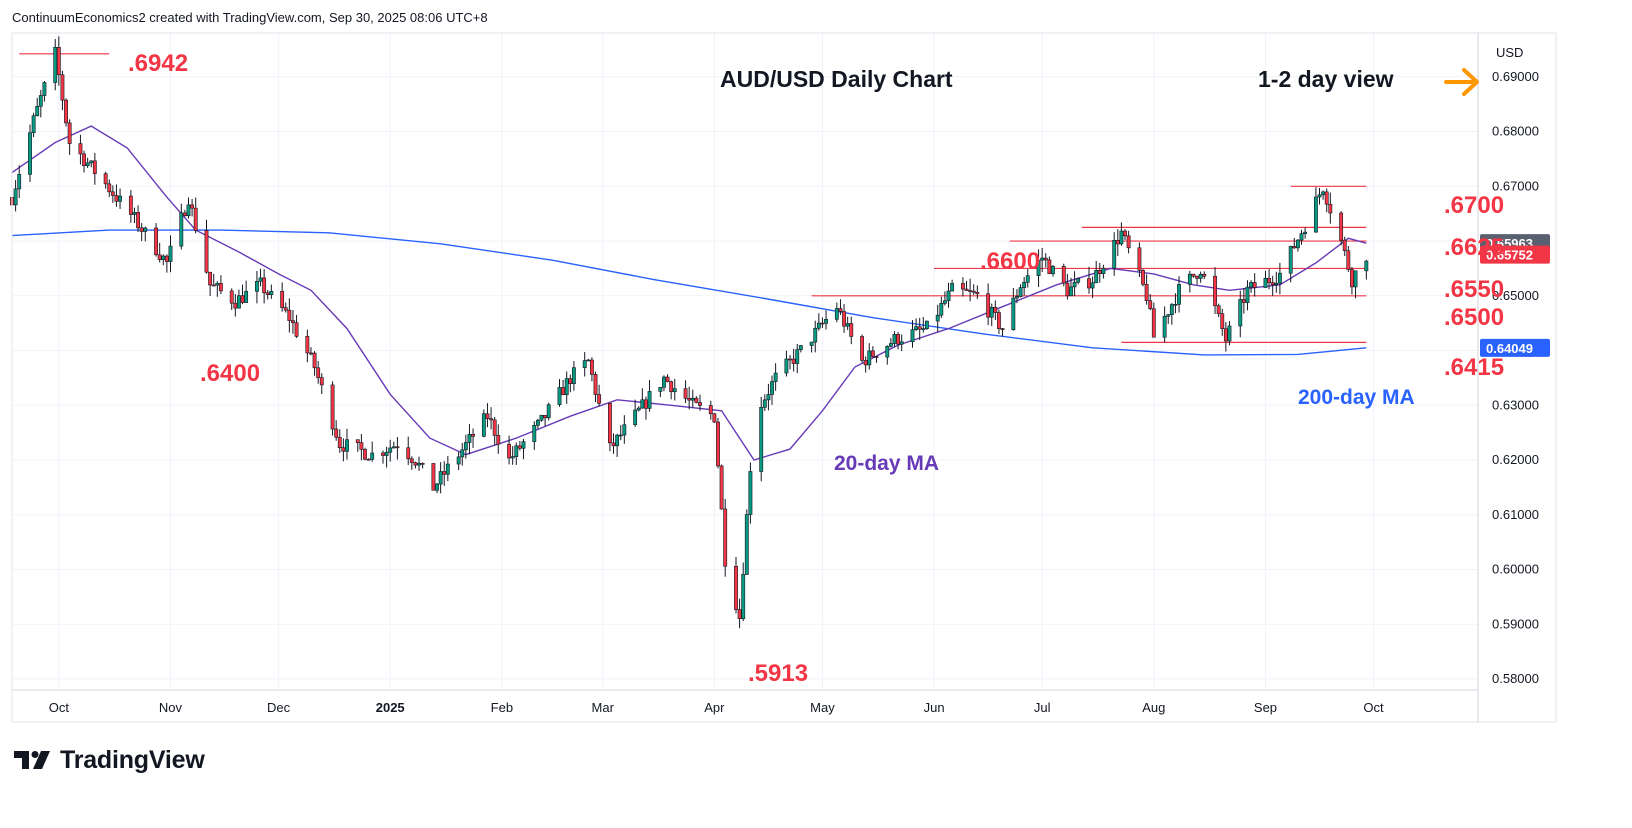 This screenshot has width=1632, height=828. Describe the element at coordinates (1515, 131) in the screenshot. I see `y-tick-label: 0.68000` at that location.